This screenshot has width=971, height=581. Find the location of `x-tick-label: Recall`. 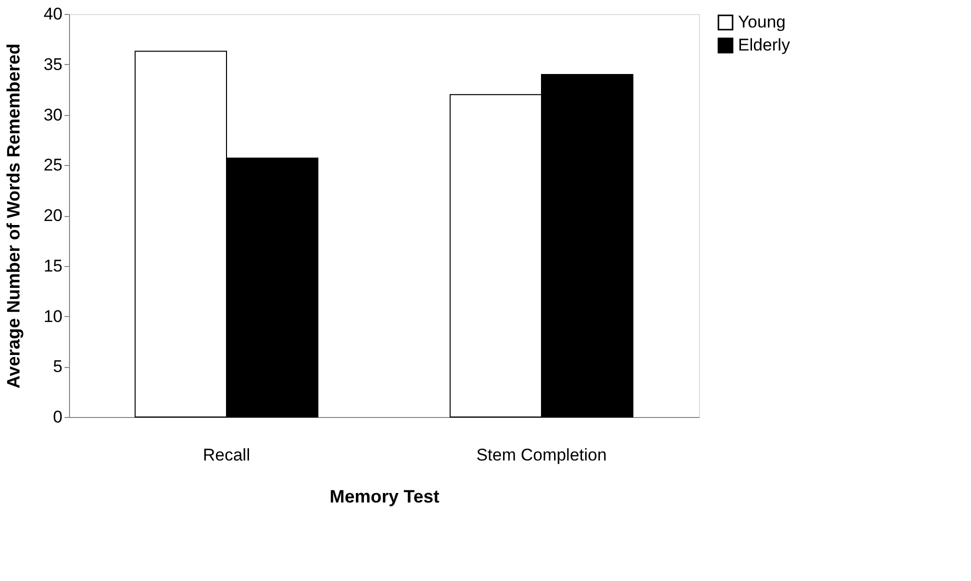

x-tick-label: Recall is located at coordinates (226, 455).